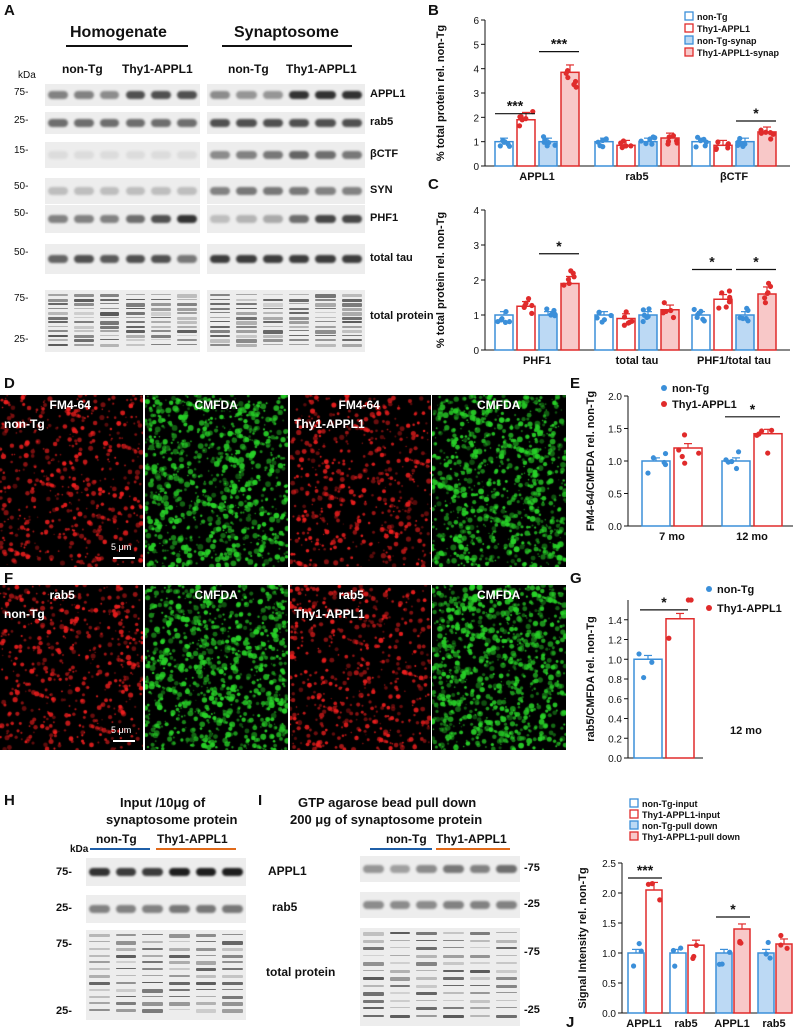 Image resolution: width=800 pixels, height=1035 pixels. I want to click on scale-bar-label: 5 μm, so click(121, 730).